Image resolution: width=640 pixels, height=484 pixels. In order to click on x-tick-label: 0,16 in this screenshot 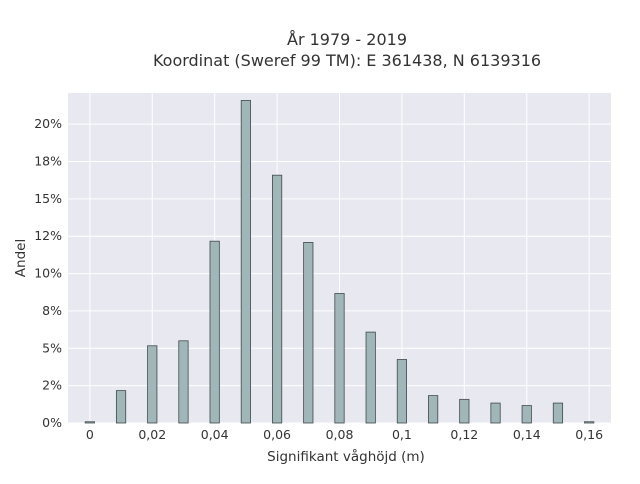, I will do `click(589, 434)`.